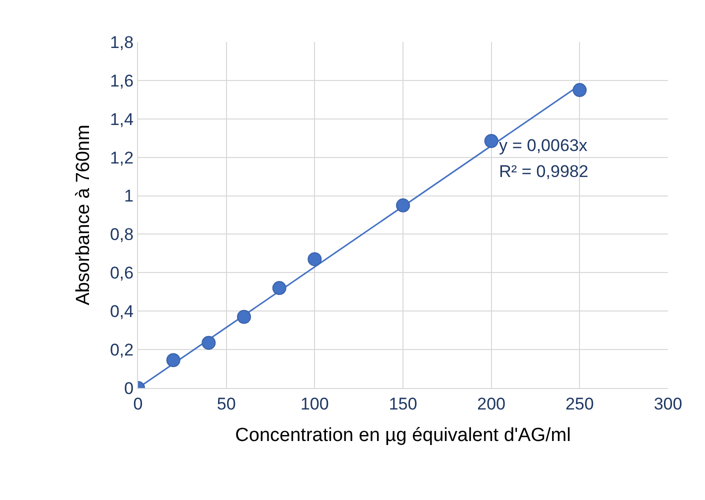 The height and width of the screenshot is (500, 705). Describe the element at coordinates (122, 80) in the screenshot. I see `y-tick-label: 1,6` at that location.